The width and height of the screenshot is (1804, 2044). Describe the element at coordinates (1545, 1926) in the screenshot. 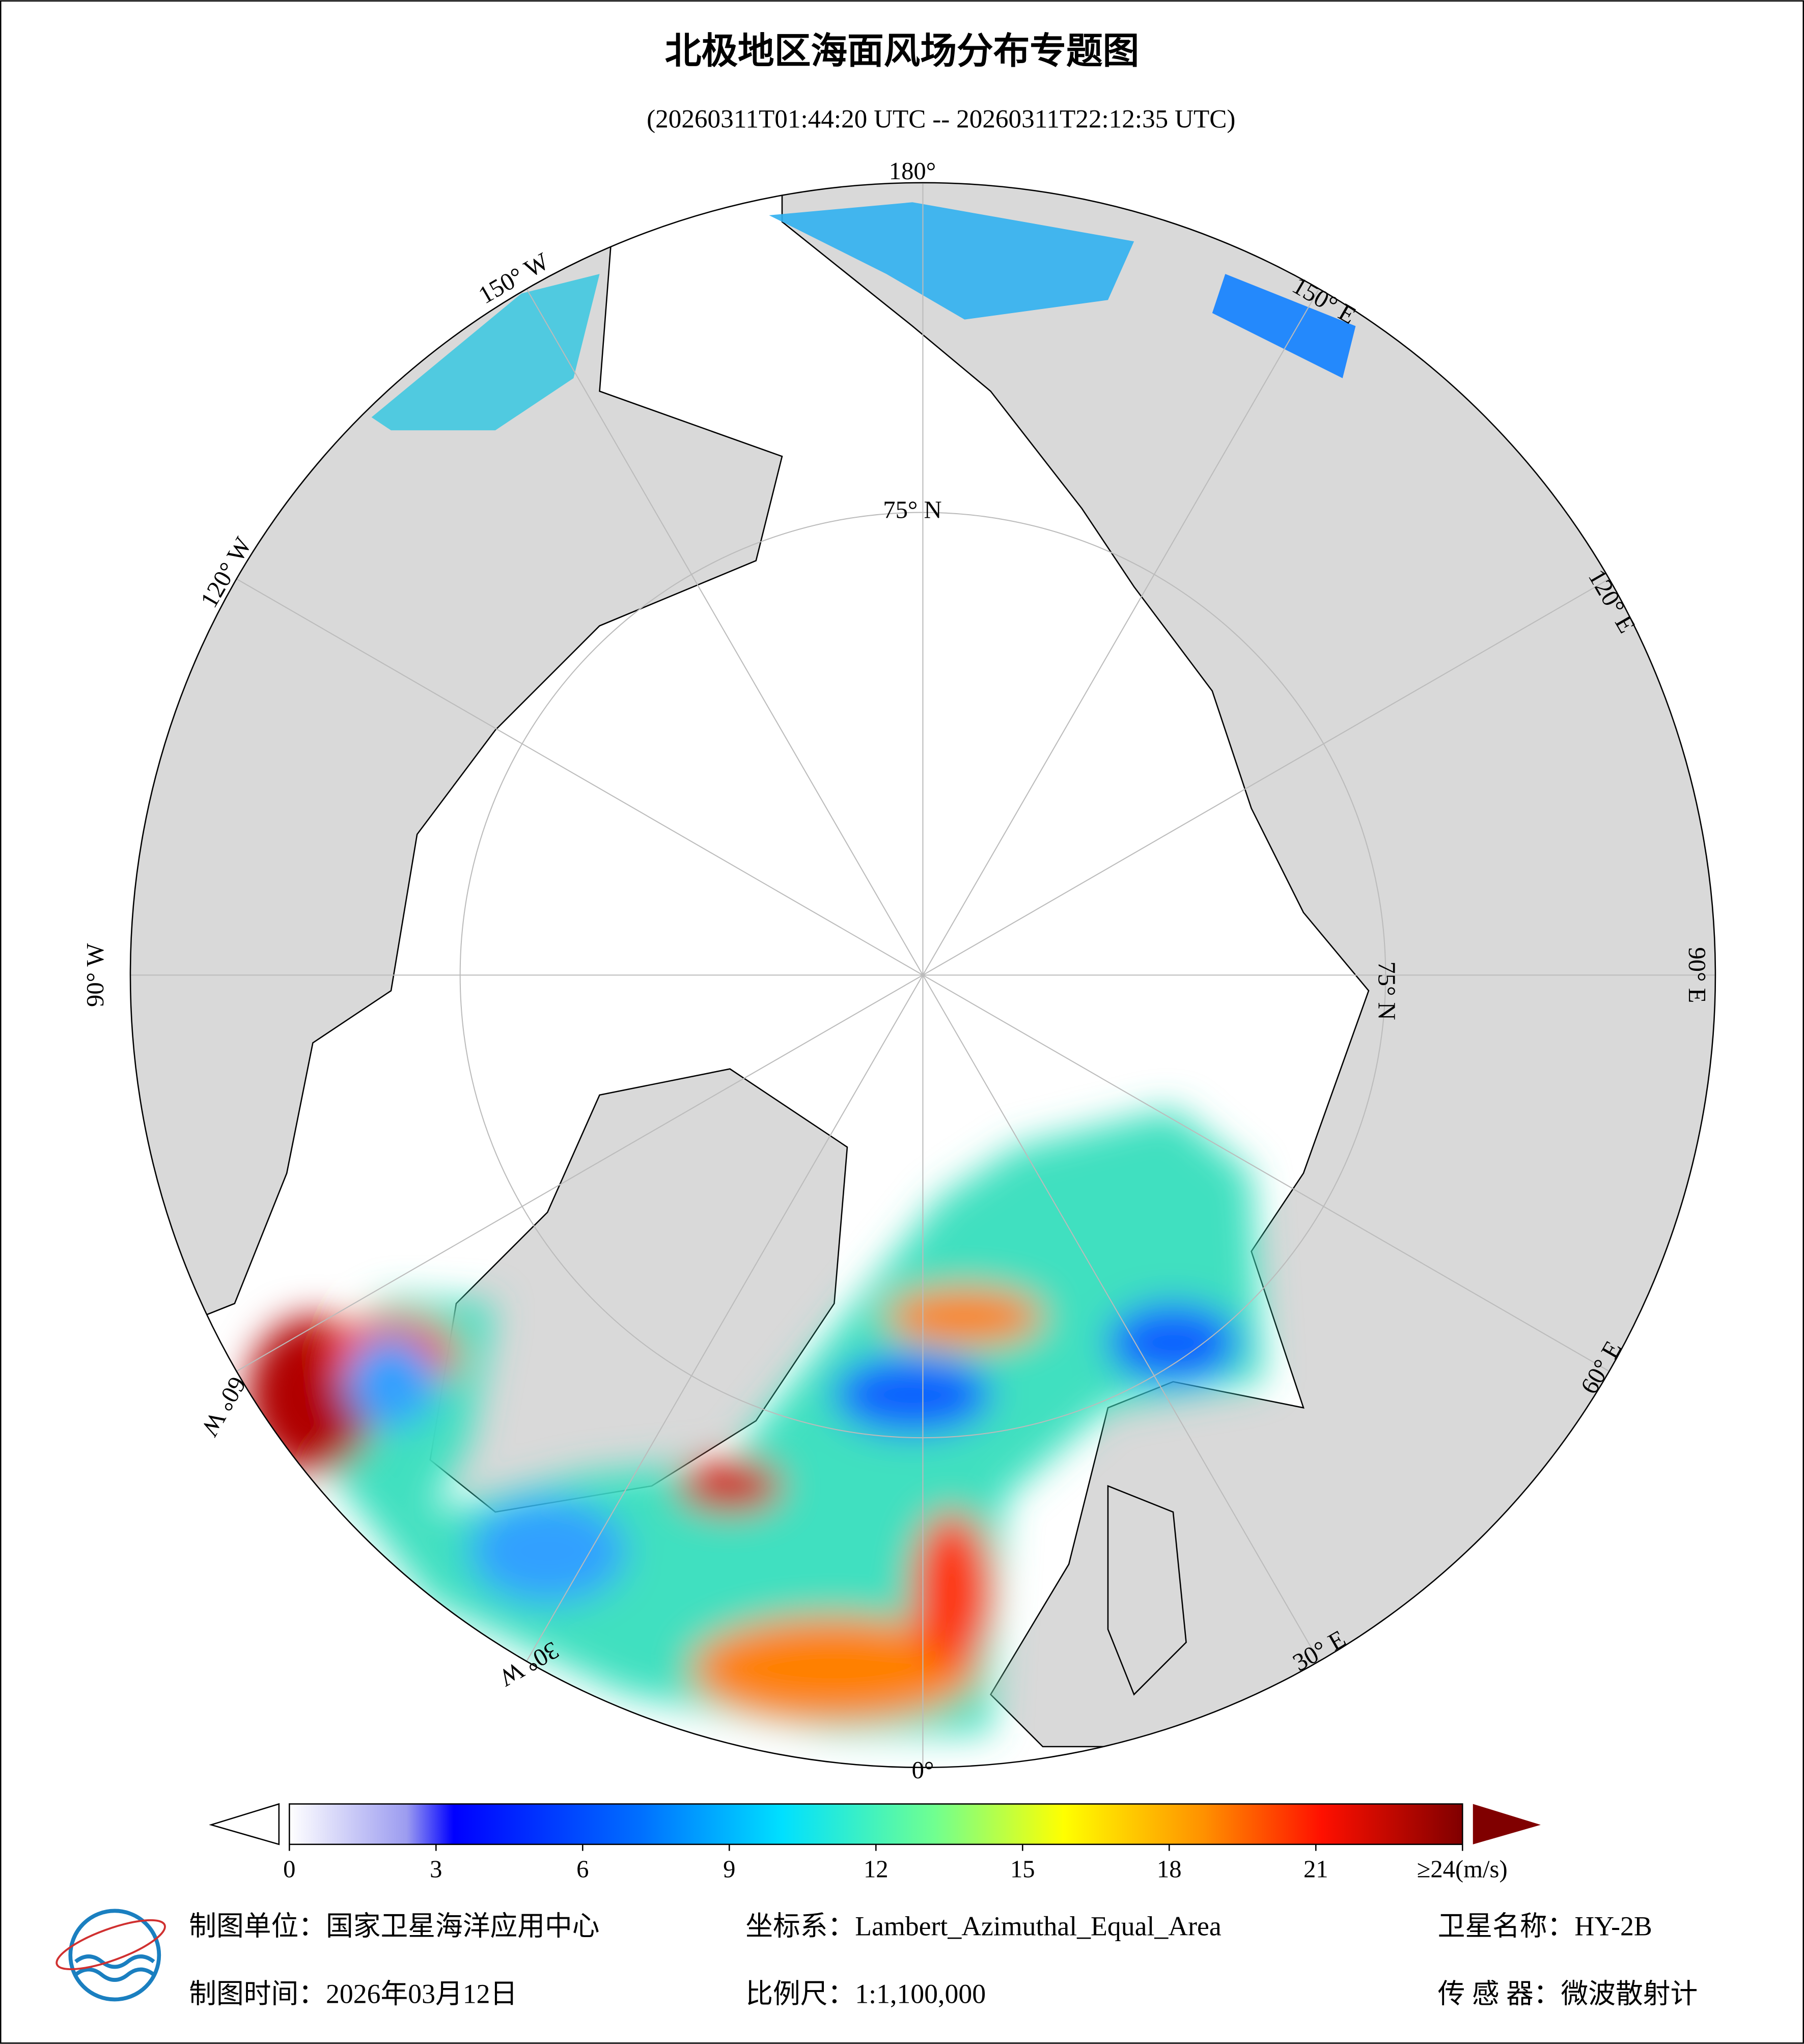

I see `footer-satellite: 卫星名称：HY-2B` at that location.